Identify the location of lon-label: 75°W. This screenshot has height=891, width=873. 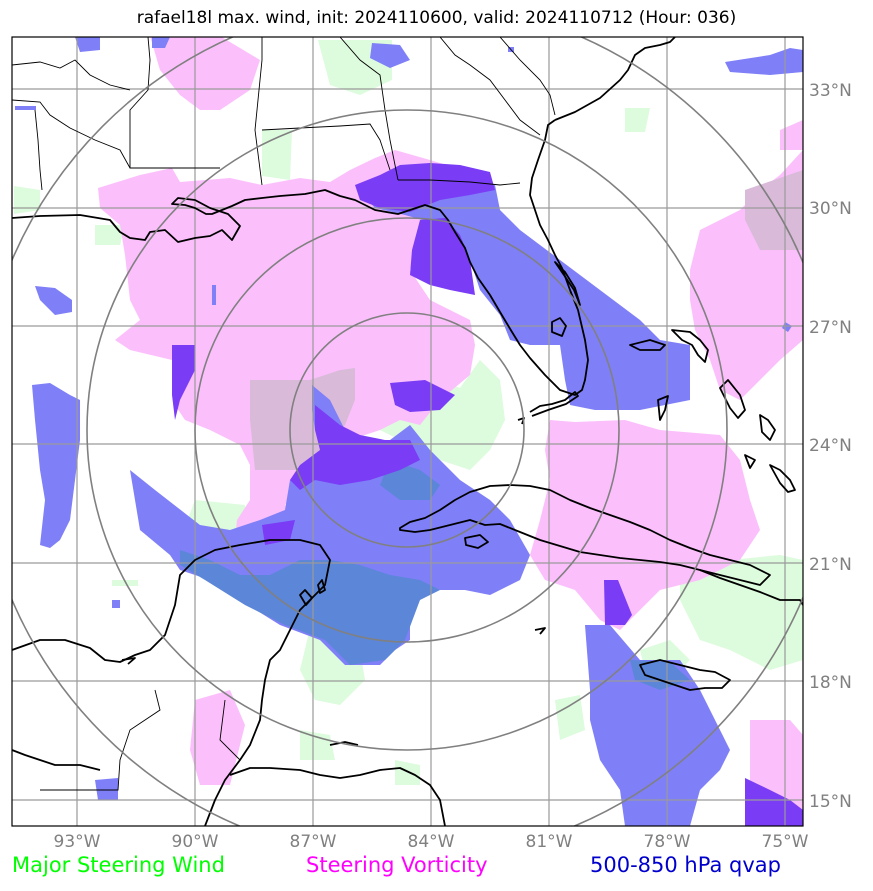
(785, 842).